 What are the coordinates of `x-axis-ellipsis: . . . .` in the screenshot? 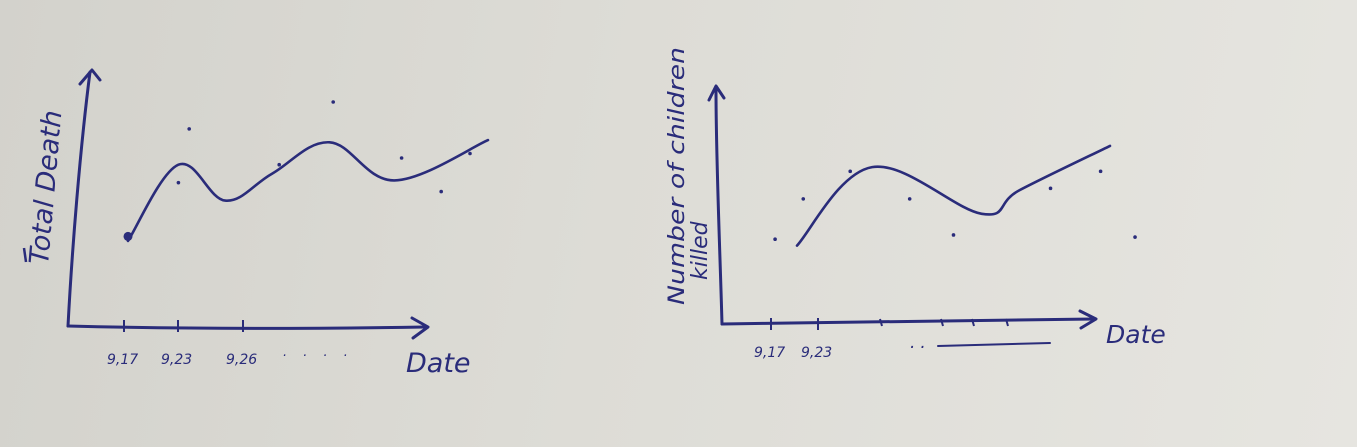 It's located at (318, 352).